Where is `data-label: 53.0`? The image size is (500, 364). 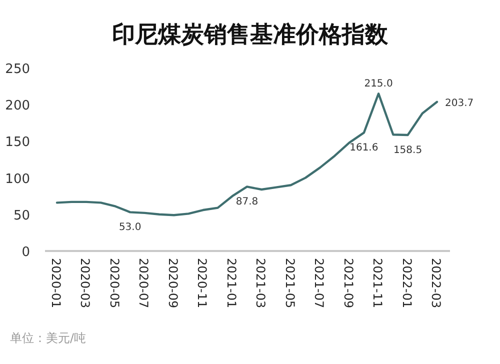 data-label: 53.0 is located at coordinates (130, 228).